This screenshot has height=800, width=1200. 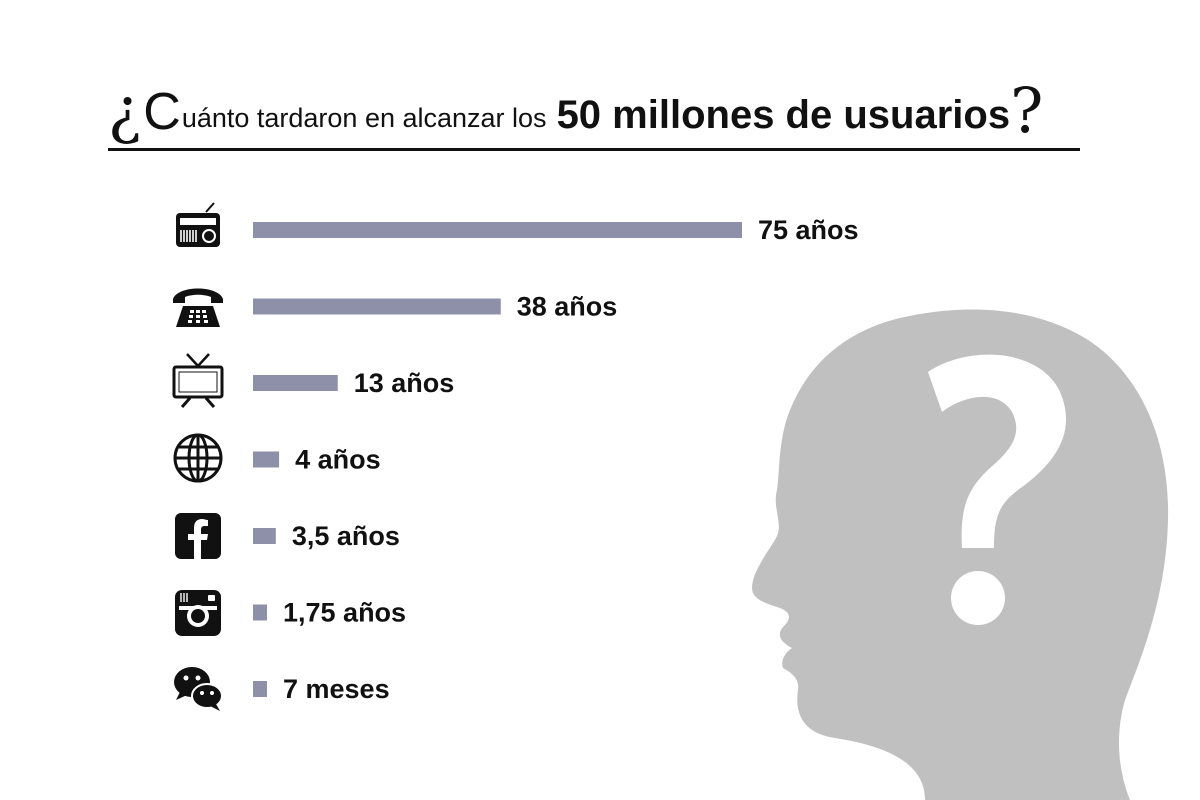 I want to click on bar-internet-globe, so click(x=266, y=459).